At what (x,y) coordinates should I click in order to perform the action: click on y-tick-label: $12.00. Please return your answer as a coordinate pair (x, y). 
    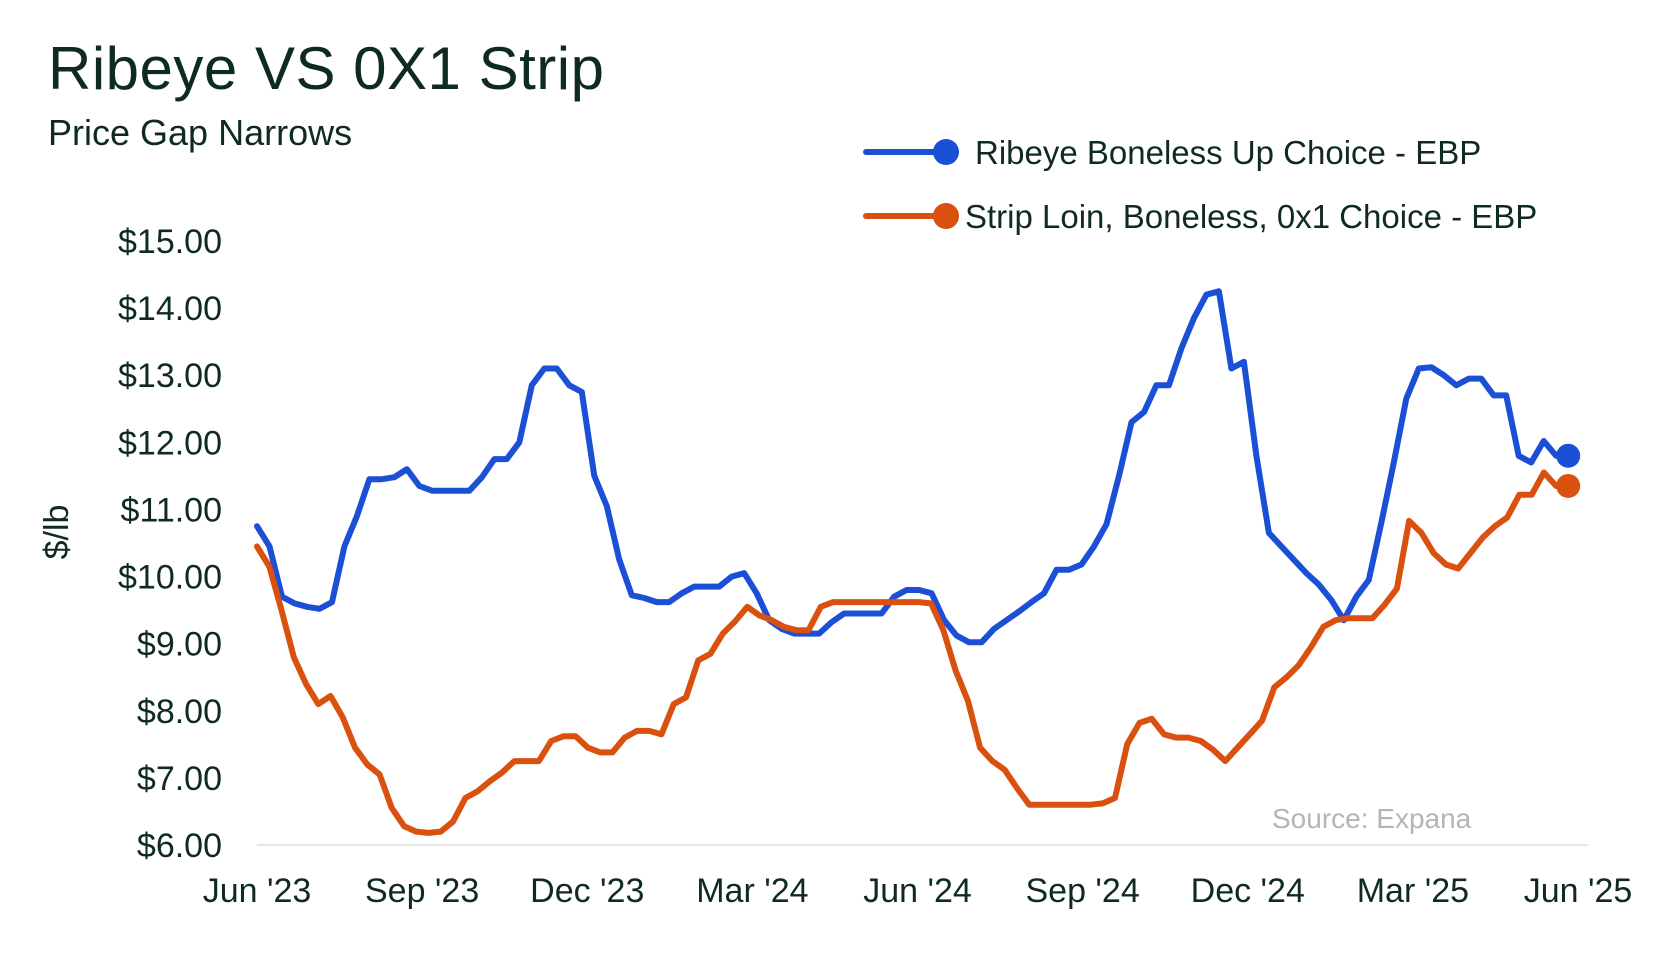
    Looking at the image, I should click on (170, 443).